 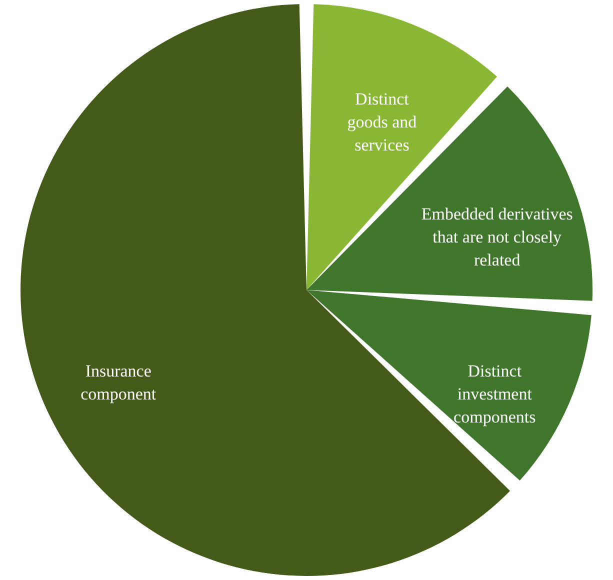 I want to click on slice-label: Distinct investment components, so click(x=495, y=393).